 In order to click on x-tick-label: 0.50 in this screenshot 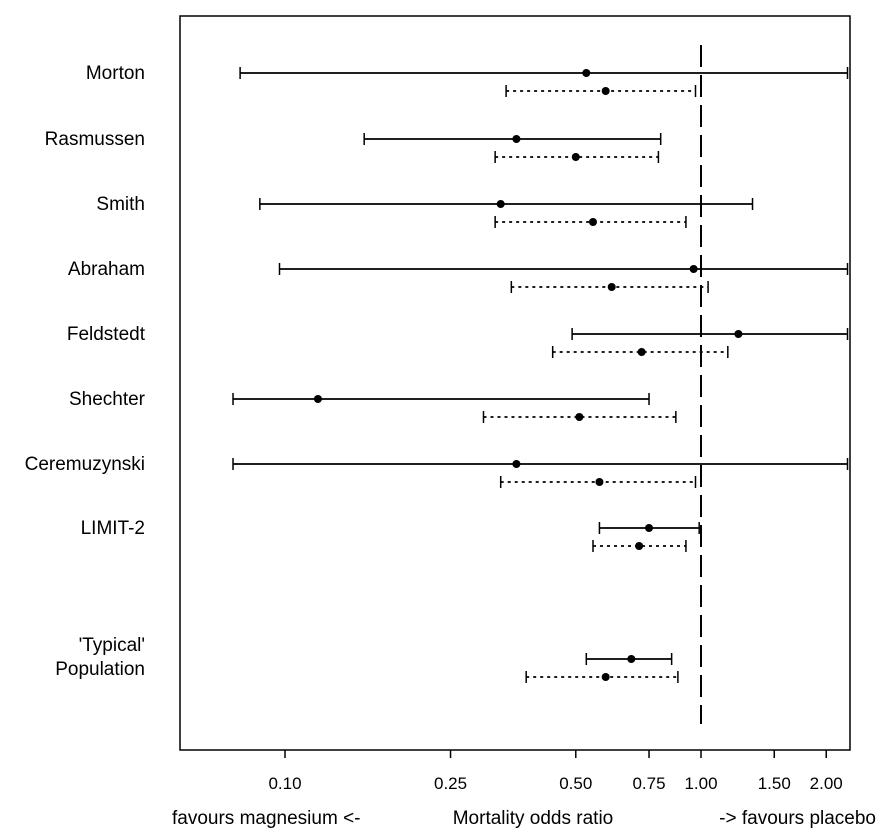, I will do `click(575, 783)`.